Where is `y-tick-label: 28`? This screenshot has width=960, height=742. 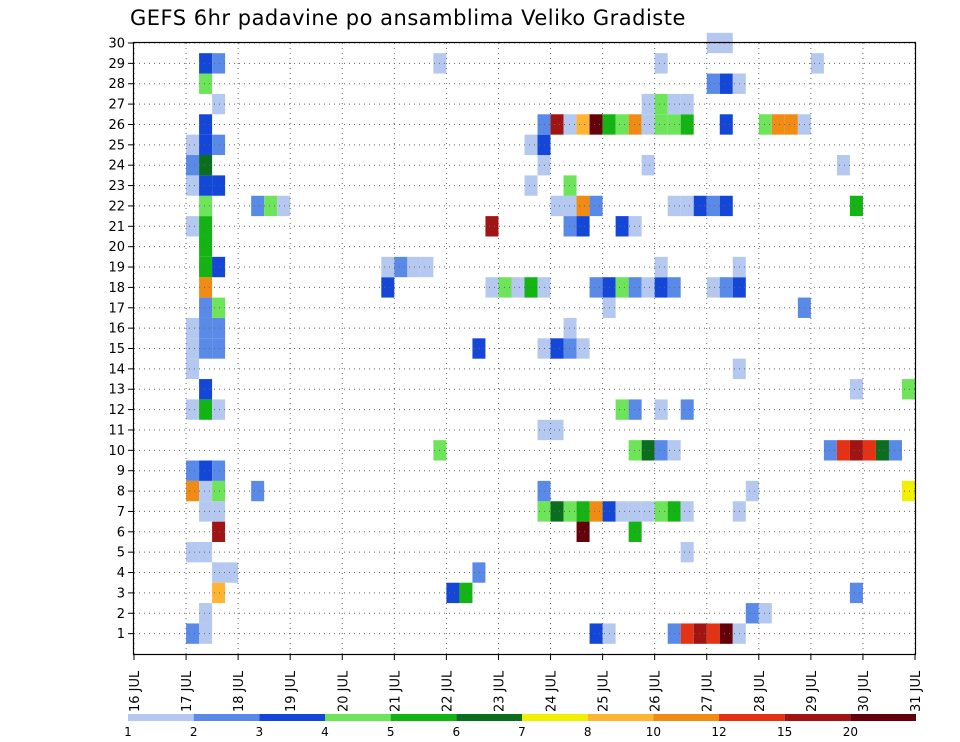 y-tick-label: 28 is located at coordinates (116, 84).